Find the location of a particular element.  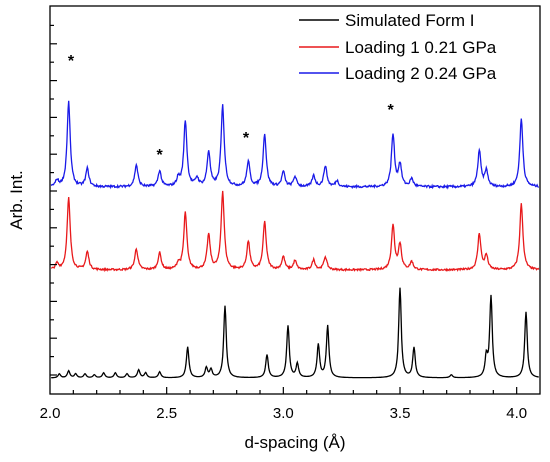

x-tick-labels: 2.0 2.5 3.0 3.5 4.0 is located at coordinates (284, 413).